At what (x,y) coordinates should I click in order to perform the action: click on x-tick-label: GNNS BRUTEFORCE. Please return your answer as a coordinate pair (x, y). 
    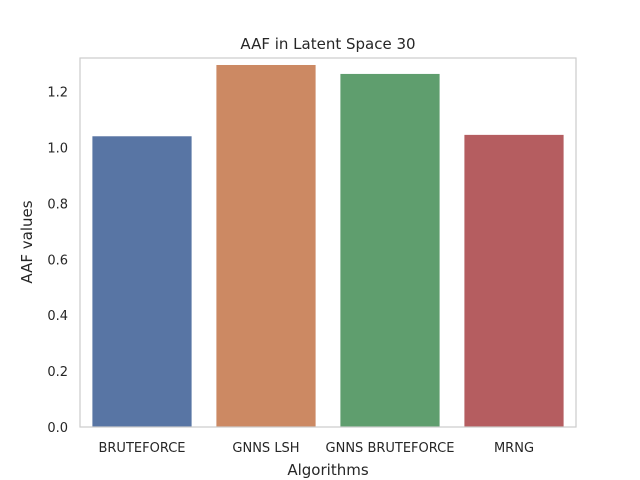
    Looking at the image, I should click on (390, 448).